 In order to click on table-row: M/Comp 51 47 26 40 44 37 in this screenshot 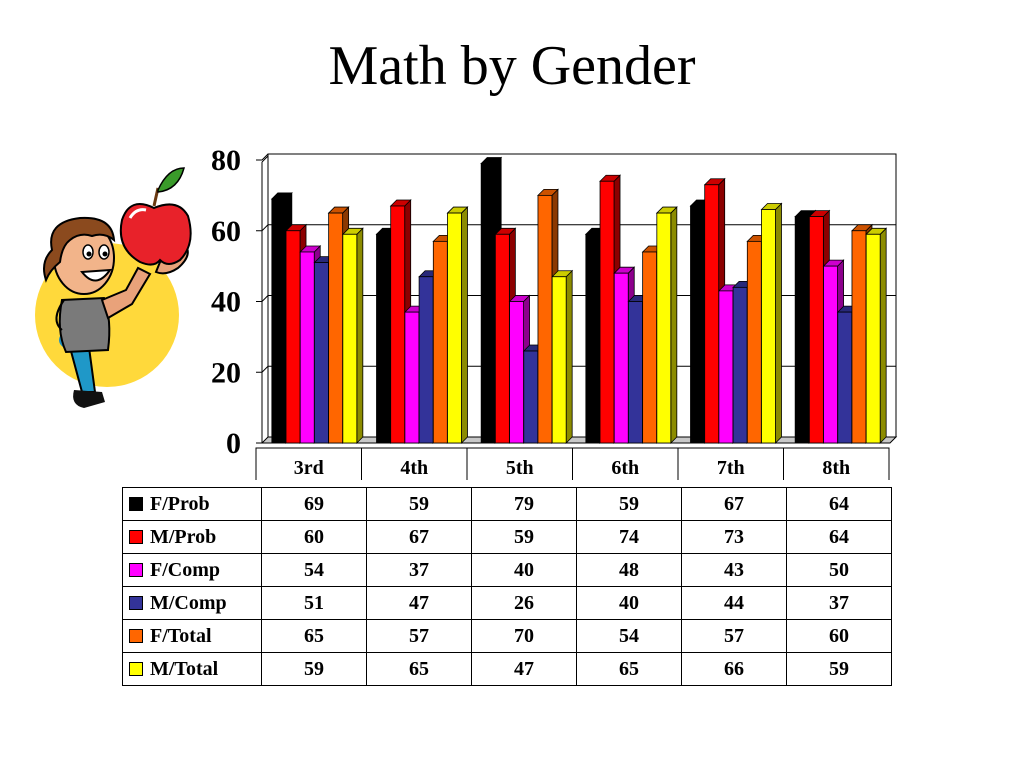, I will do `click(507, 603)`.